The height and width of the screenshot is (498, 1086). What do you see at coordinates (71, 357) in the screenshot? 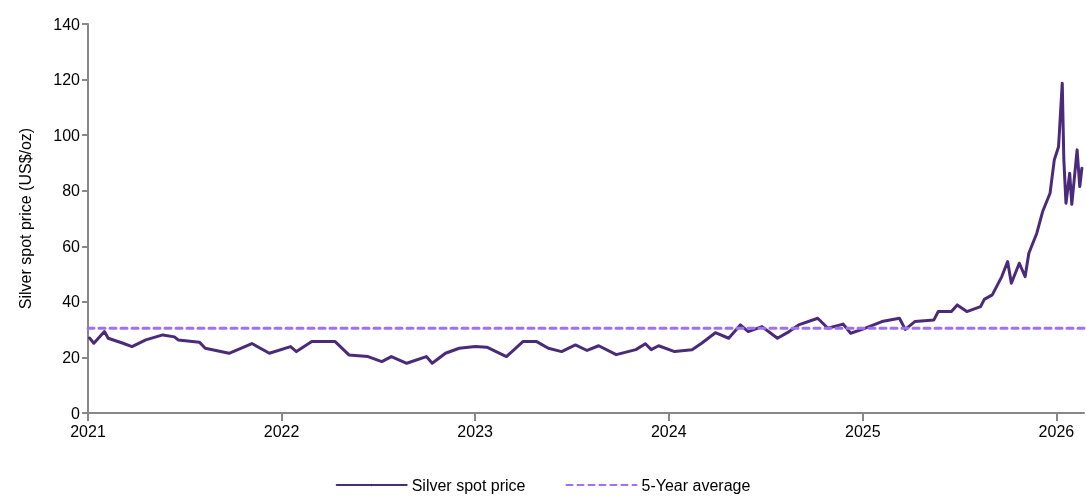
I see `y-tick-label: 20` at bounding box center [71, 357].